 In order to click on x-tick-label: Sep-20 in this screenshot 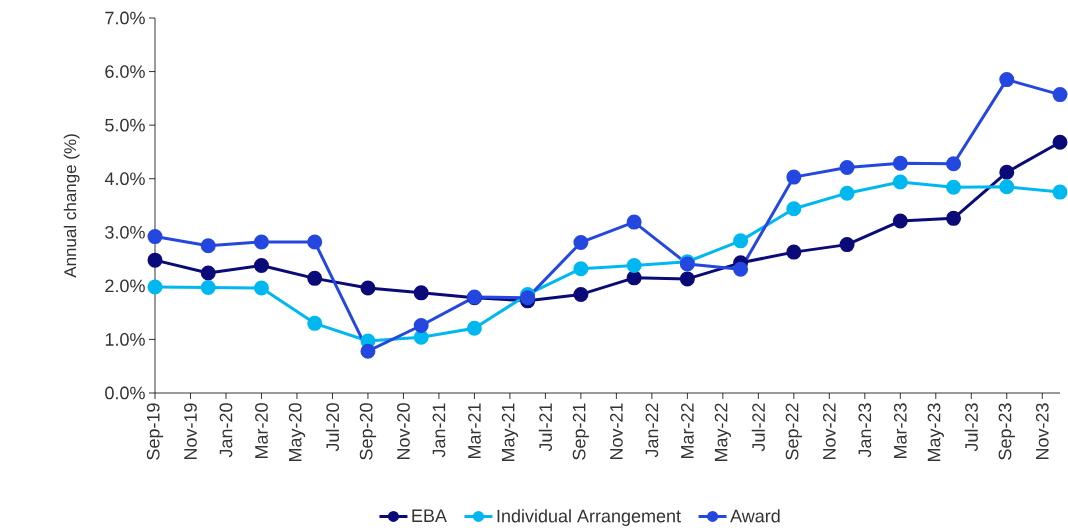, I will do `click(368, 431)`.